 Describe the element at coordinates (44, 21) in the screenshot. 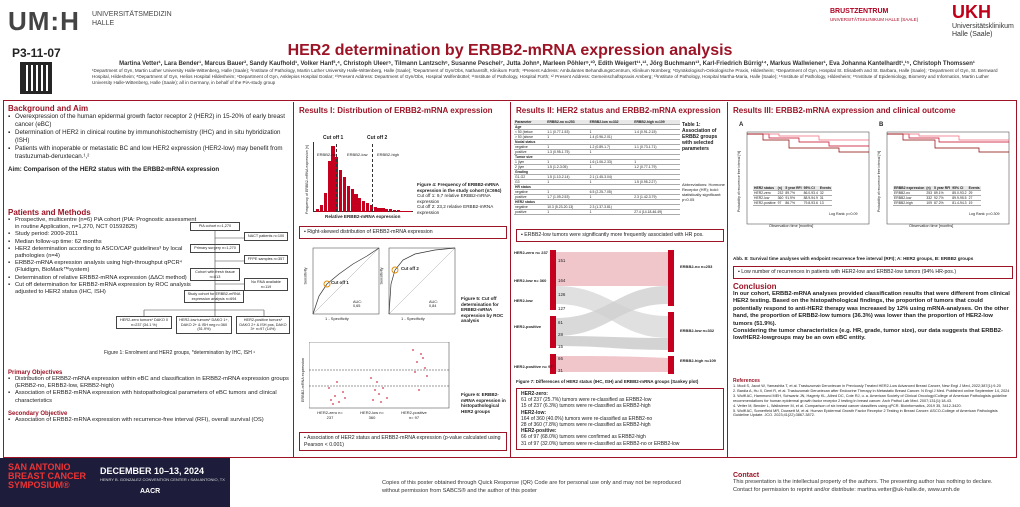

I see `umh-logo: UM:H` at that location.